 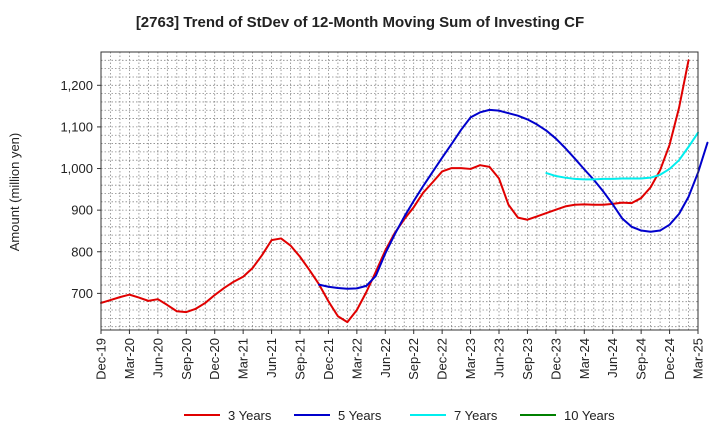 I want to click on x-tick-label: Dec-20, so click(x=214, y=359).